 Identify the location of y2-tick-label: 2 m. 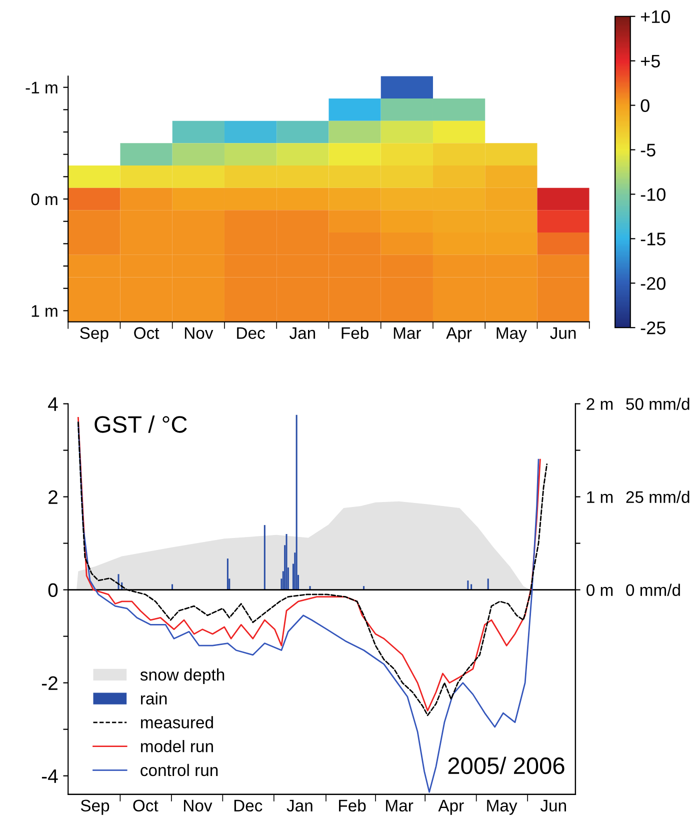
(599, 404).